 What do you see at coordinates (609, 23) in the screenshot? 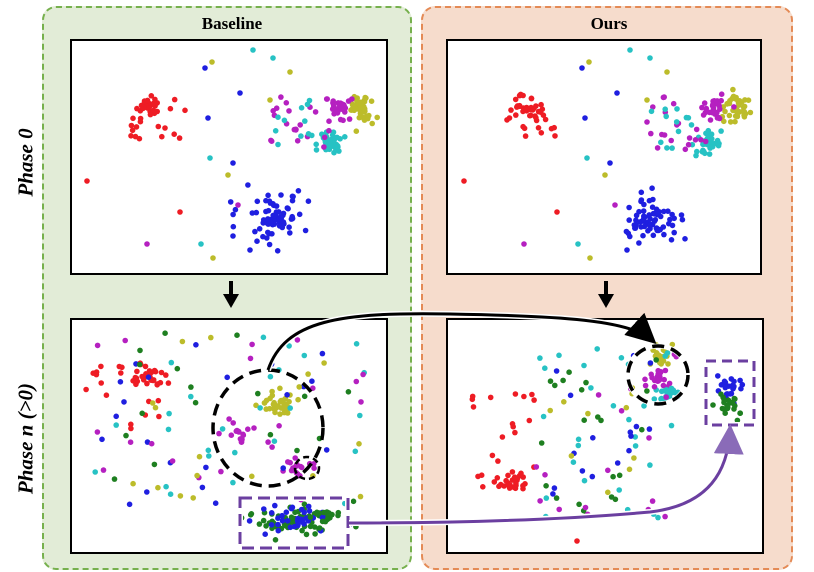
I see `ours-title: Ours` at bounding box center [609, 23].